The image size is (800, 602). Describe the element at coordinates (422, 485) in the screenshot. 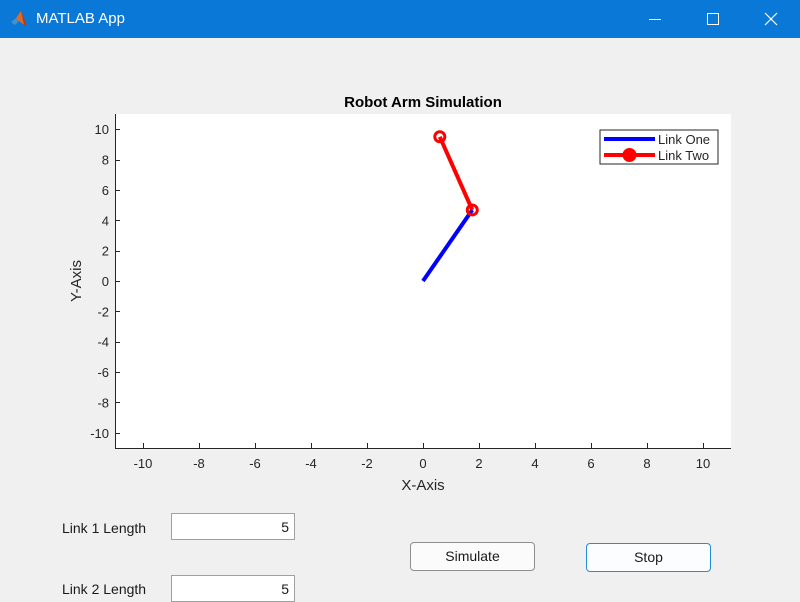

I see `x-axis-label: X-Axis` at that location.